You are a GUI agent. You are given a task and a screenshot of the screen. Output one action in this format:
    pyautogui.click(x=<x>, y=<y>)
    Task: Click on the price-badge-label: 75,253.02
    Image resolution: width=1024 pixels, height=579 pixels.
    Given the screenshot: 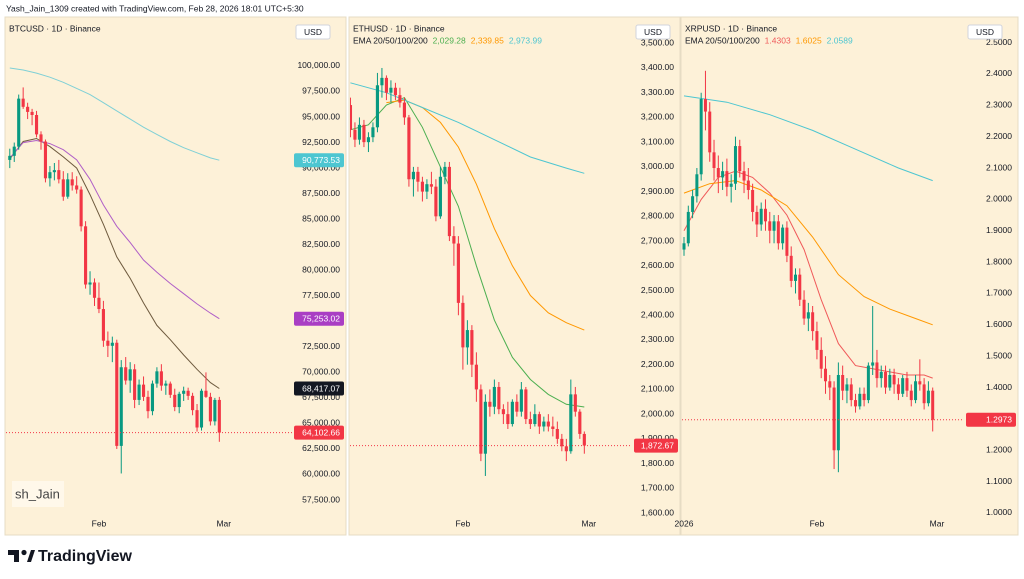 What is the action you would take?
    pyautogui.click(x=321, y=318)
    